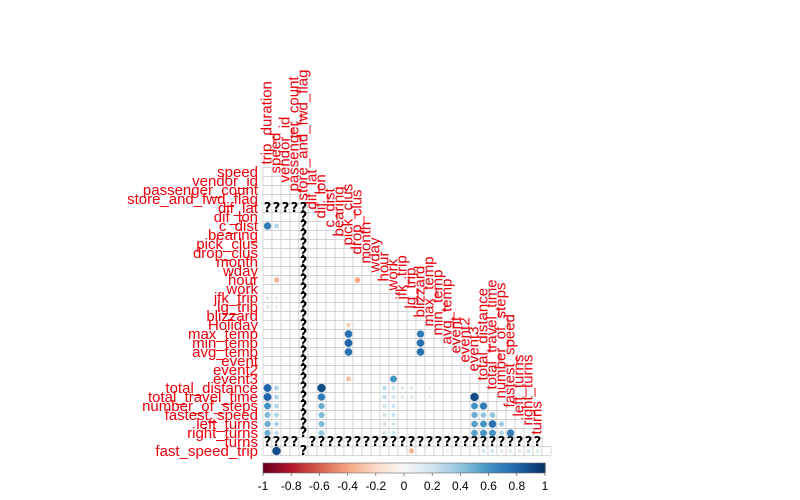 The image size is (800, 500). What do you see at coordinates (375, 255) in the screenshot?
I see `column-label: wday` at bounding box center [375, 255].